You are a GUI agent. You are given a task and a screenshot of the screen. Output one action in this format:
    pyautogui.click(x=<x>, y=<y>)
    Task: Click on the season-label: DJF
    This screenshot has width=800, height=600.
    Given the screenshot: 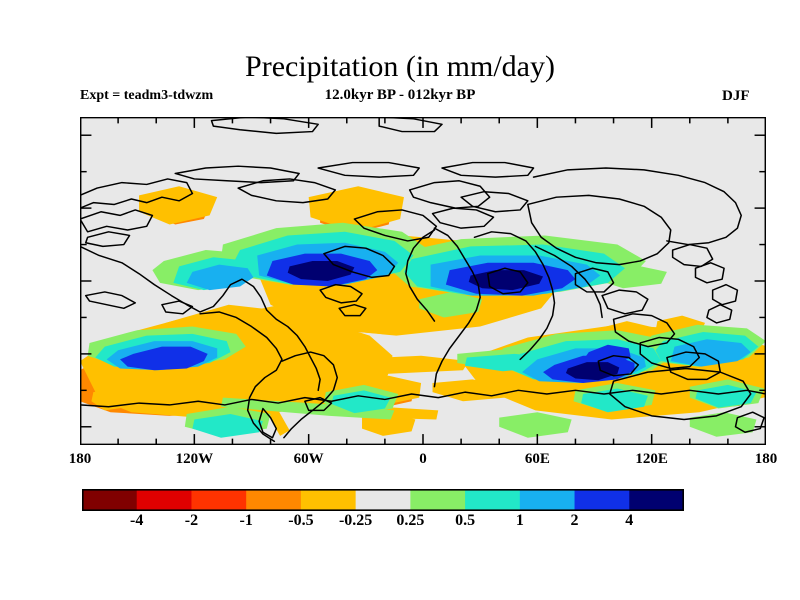 What is the action you would take?
    pyautogui.click(x=736, y=96)
    